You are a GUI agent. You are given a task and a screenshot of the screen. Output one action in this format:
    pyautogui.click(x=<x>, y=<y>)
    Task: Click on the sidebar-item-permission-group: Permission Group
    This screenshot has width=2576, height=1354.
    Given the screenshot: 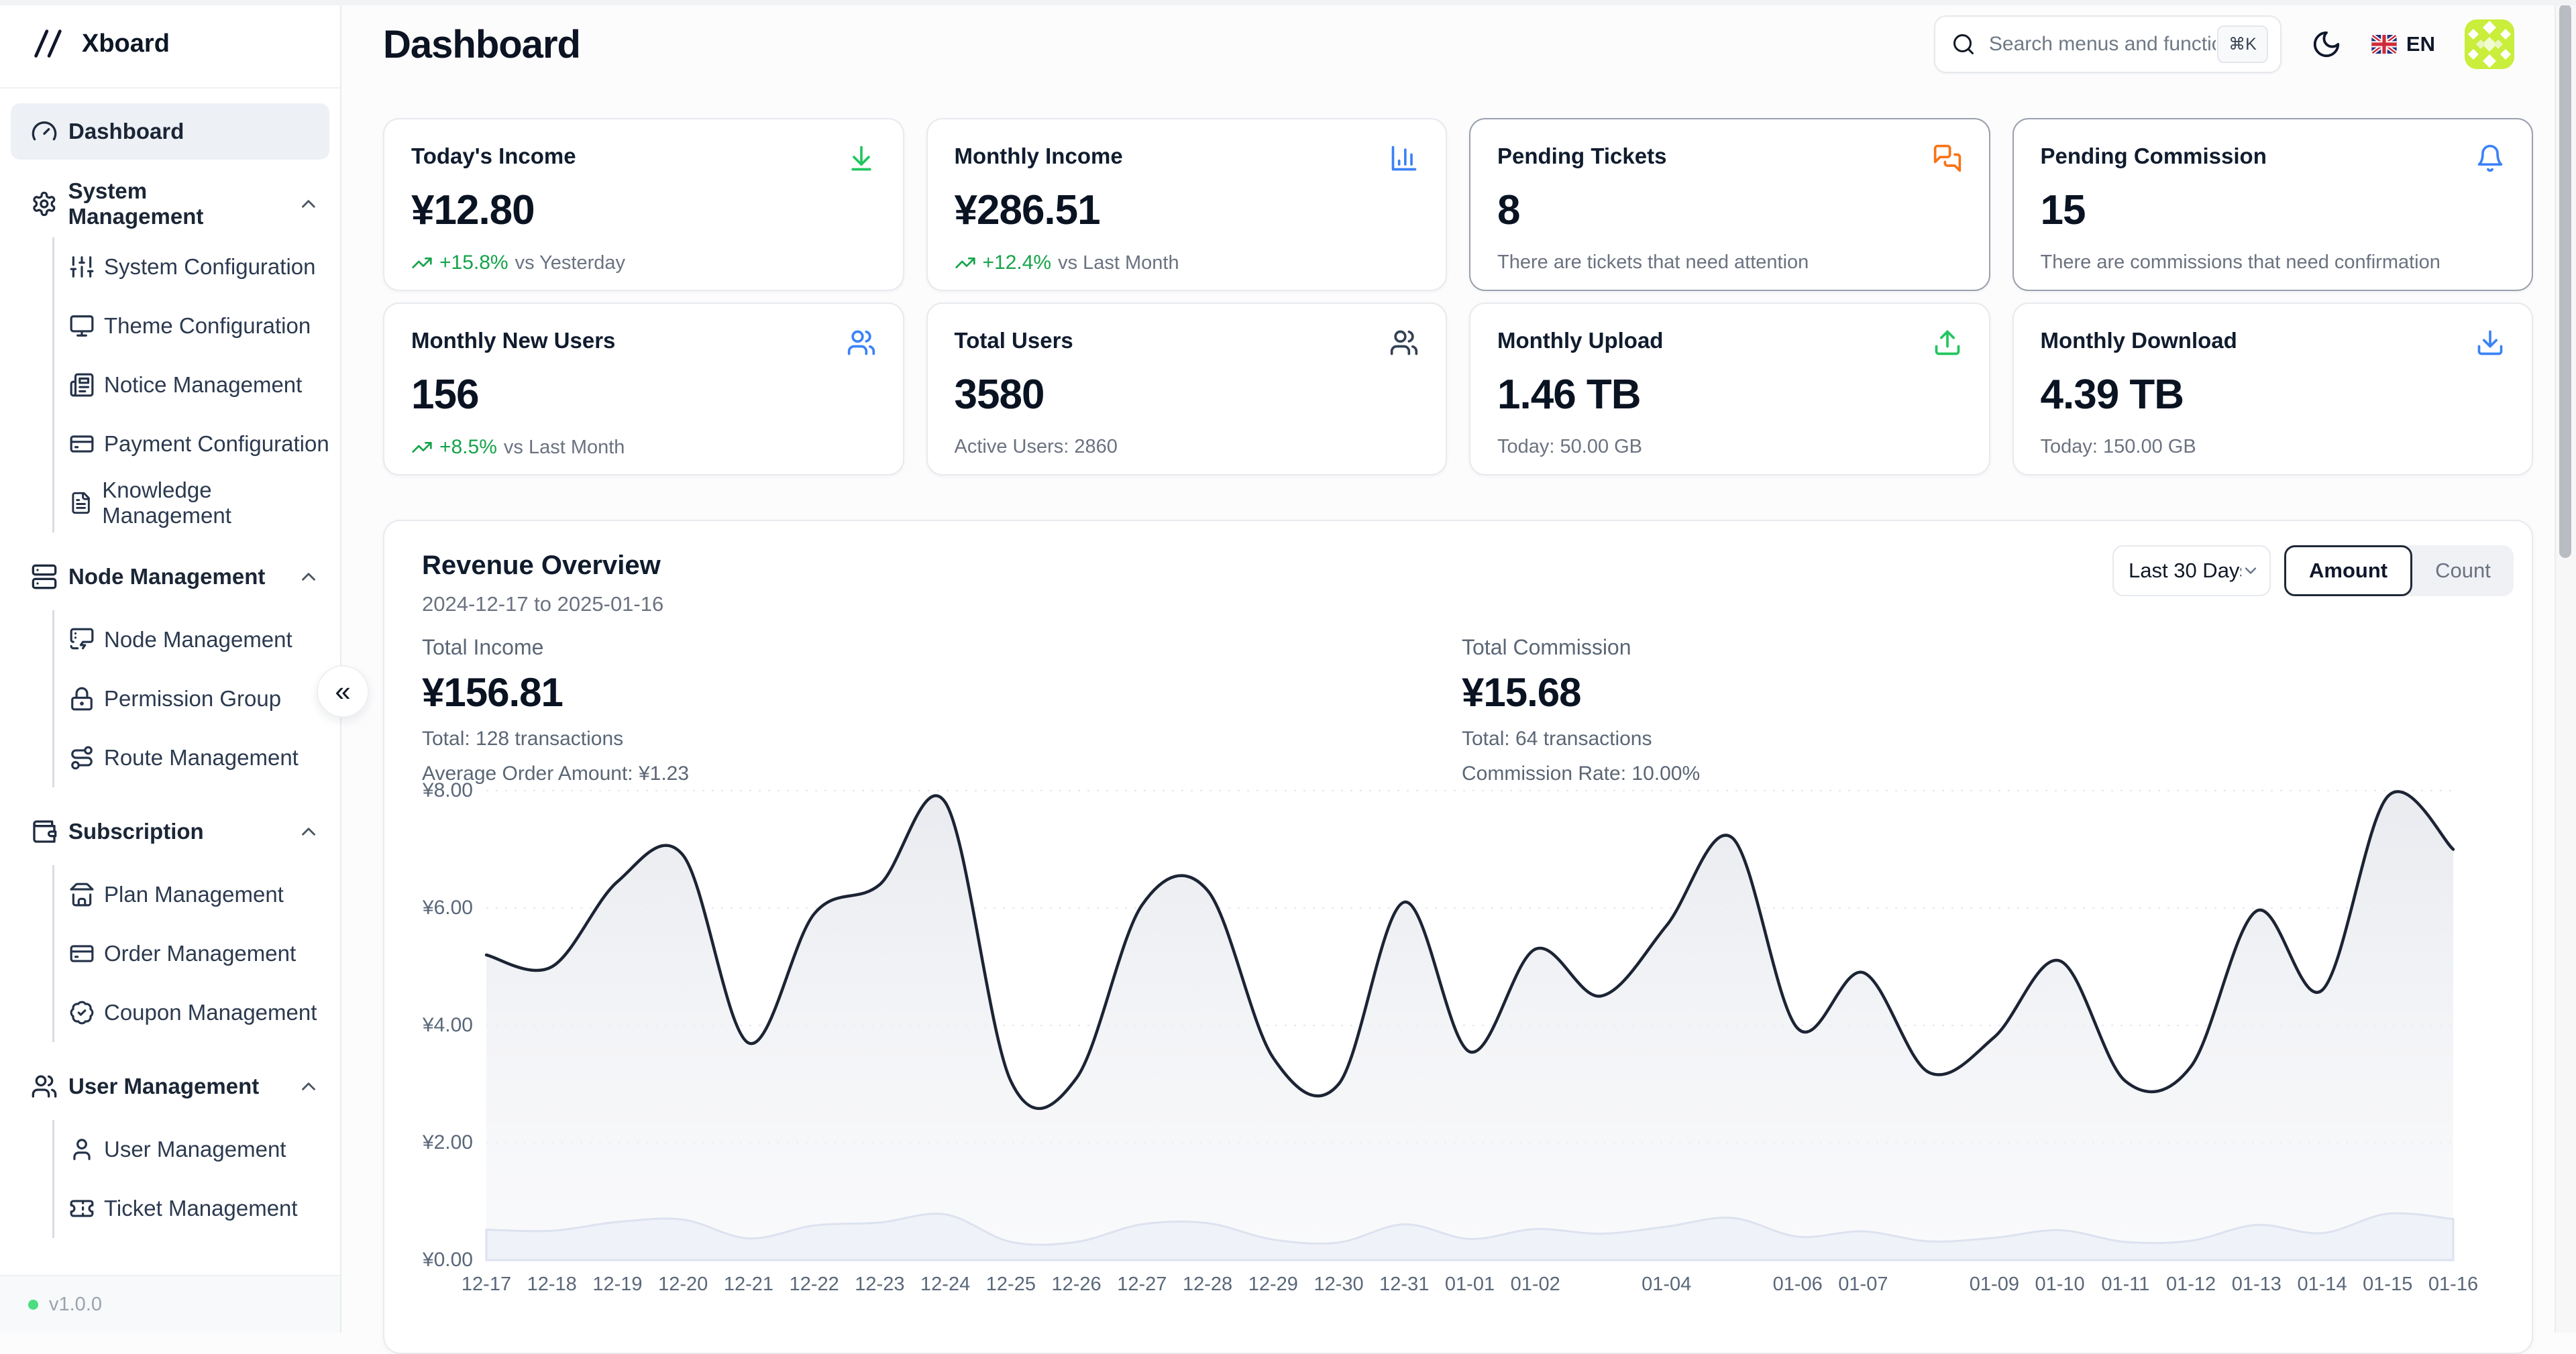 What is the action you would take?
    pyautogui.click(x=191, y=698)
    